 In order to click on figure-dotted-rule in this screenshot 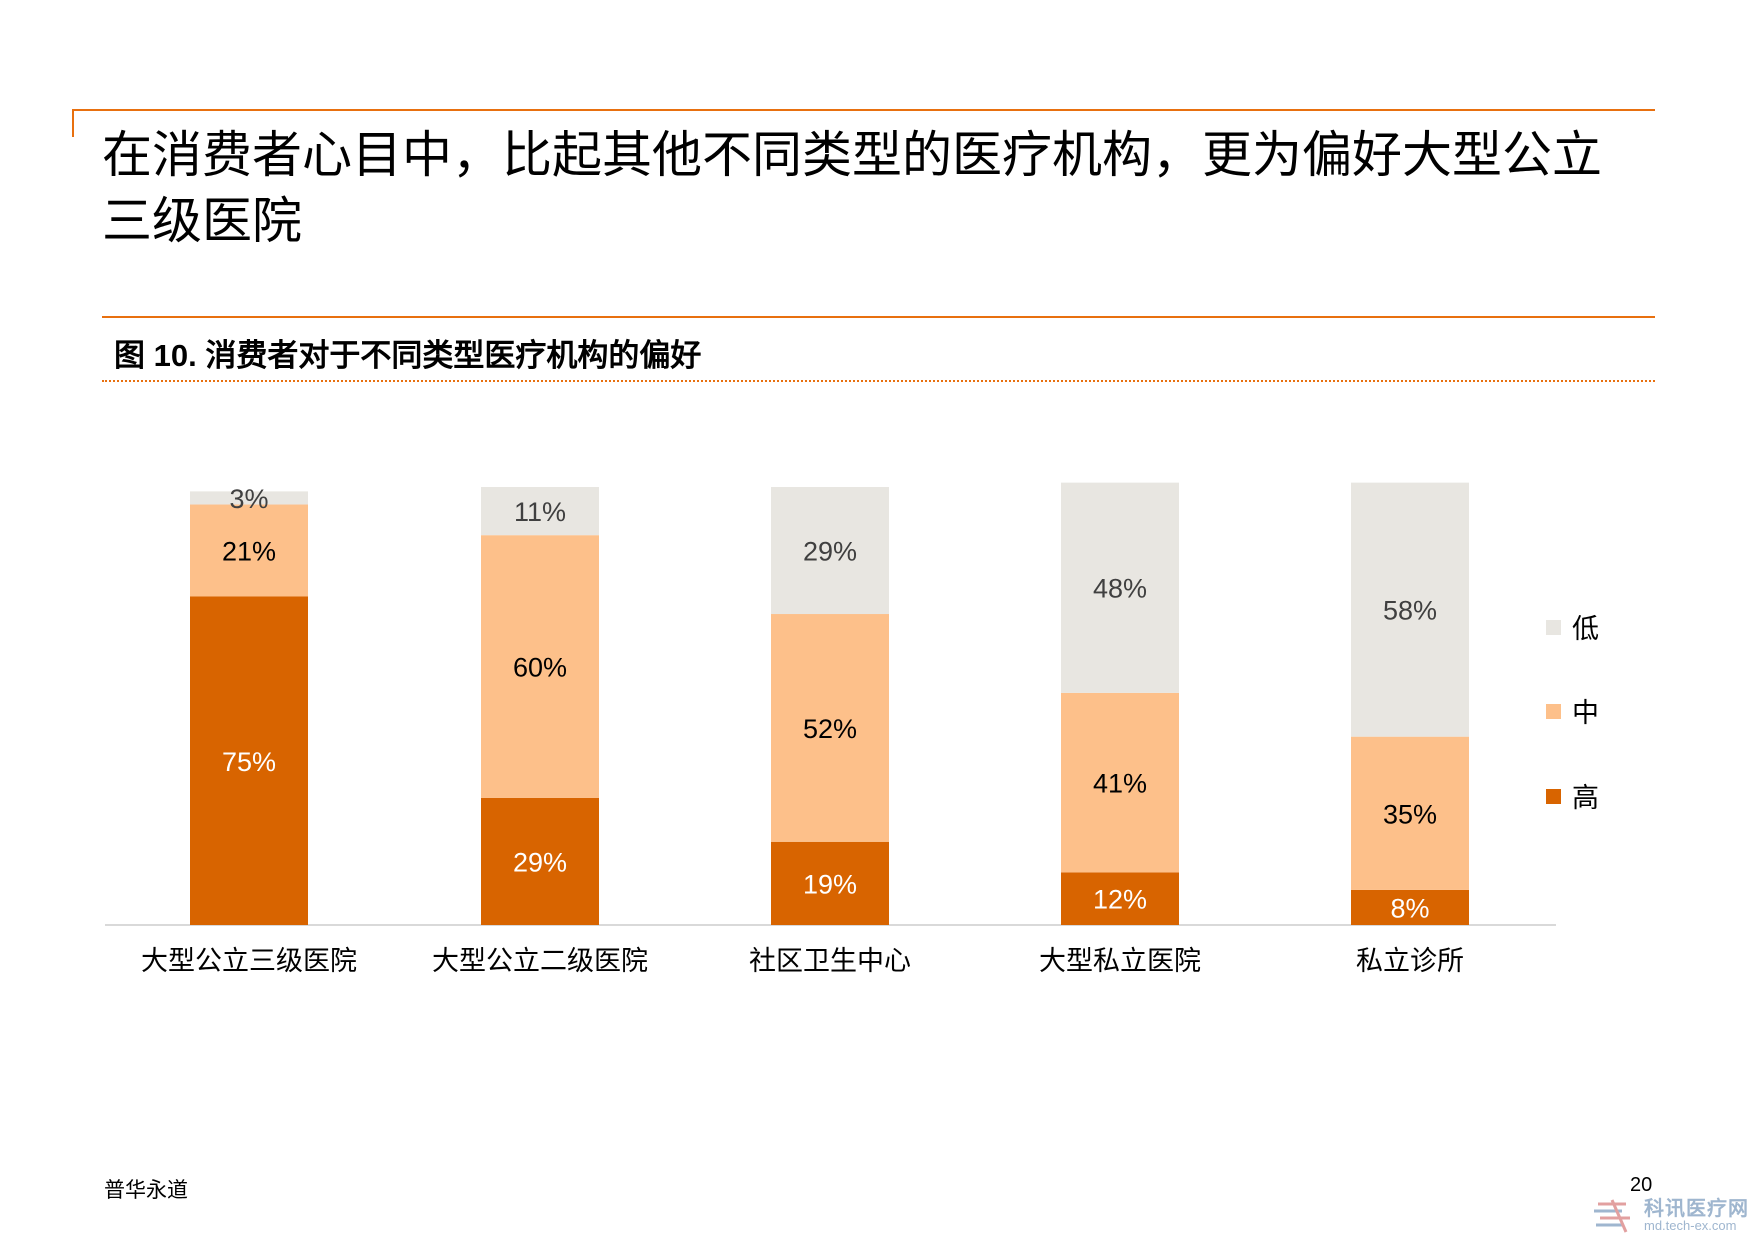, I will do `click(878, 381)`.